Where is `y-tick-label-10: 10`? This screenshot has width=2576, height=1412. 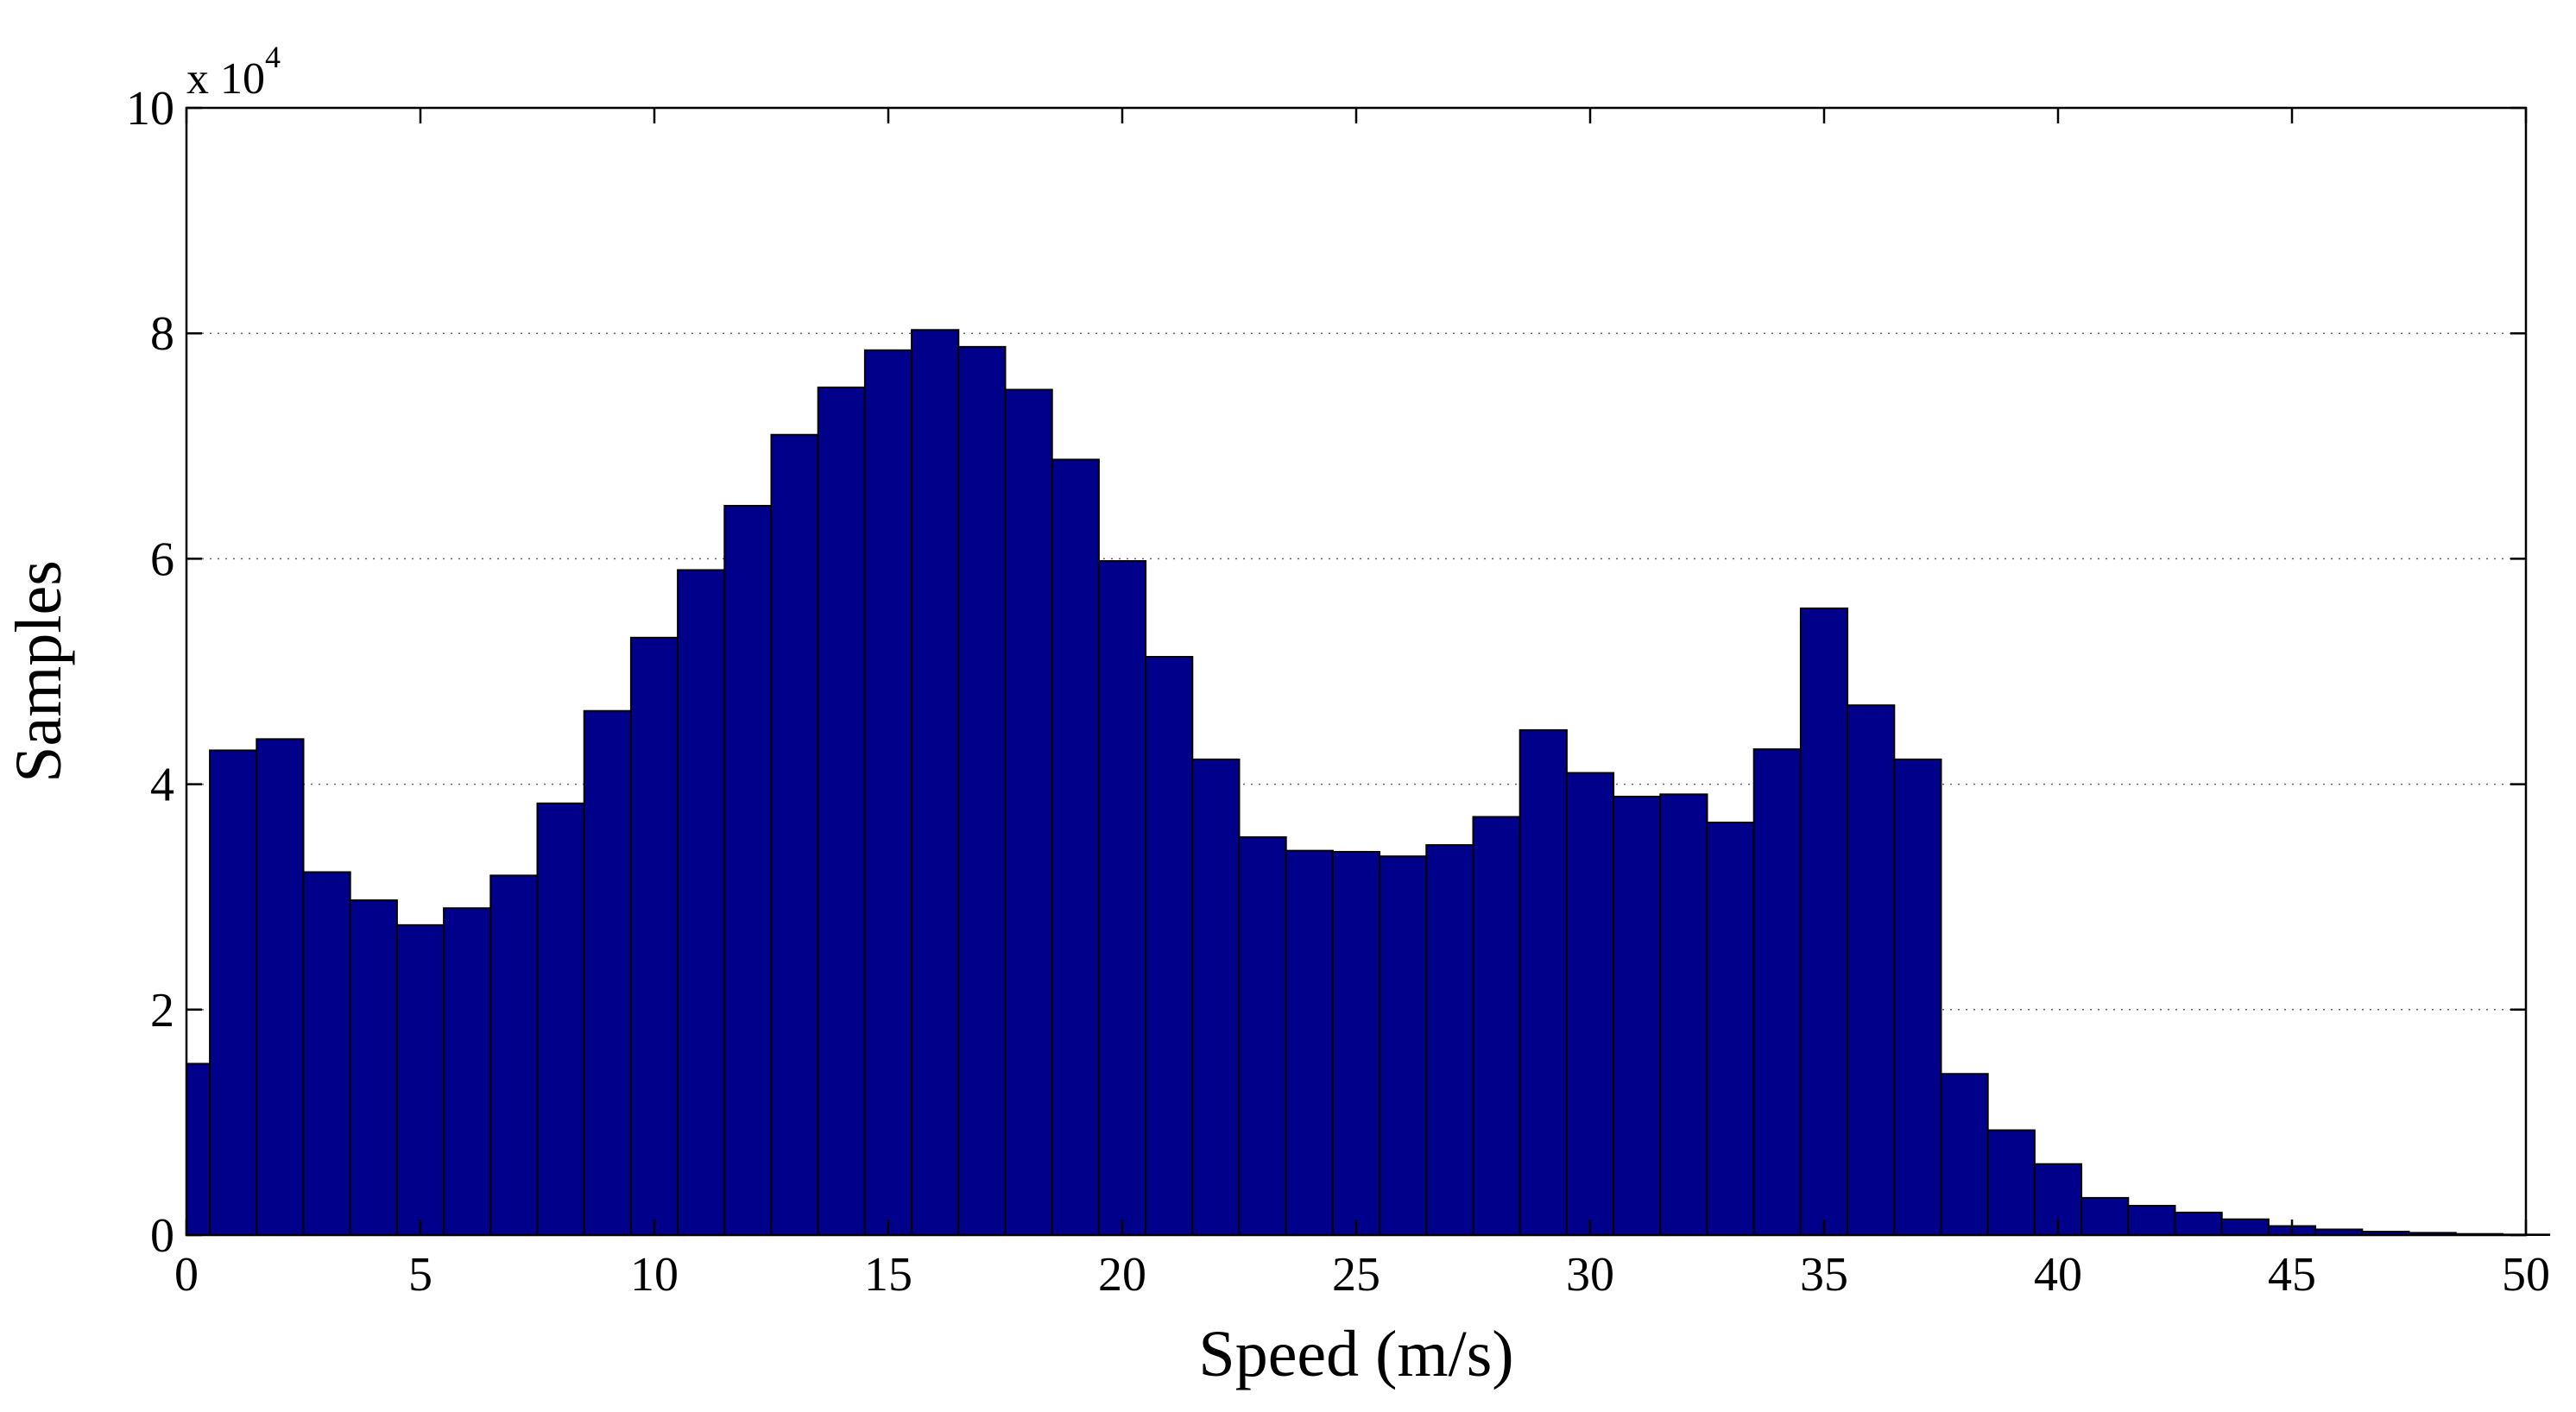 y-tick-label-10: 10 is located at coordinates (150, 109).